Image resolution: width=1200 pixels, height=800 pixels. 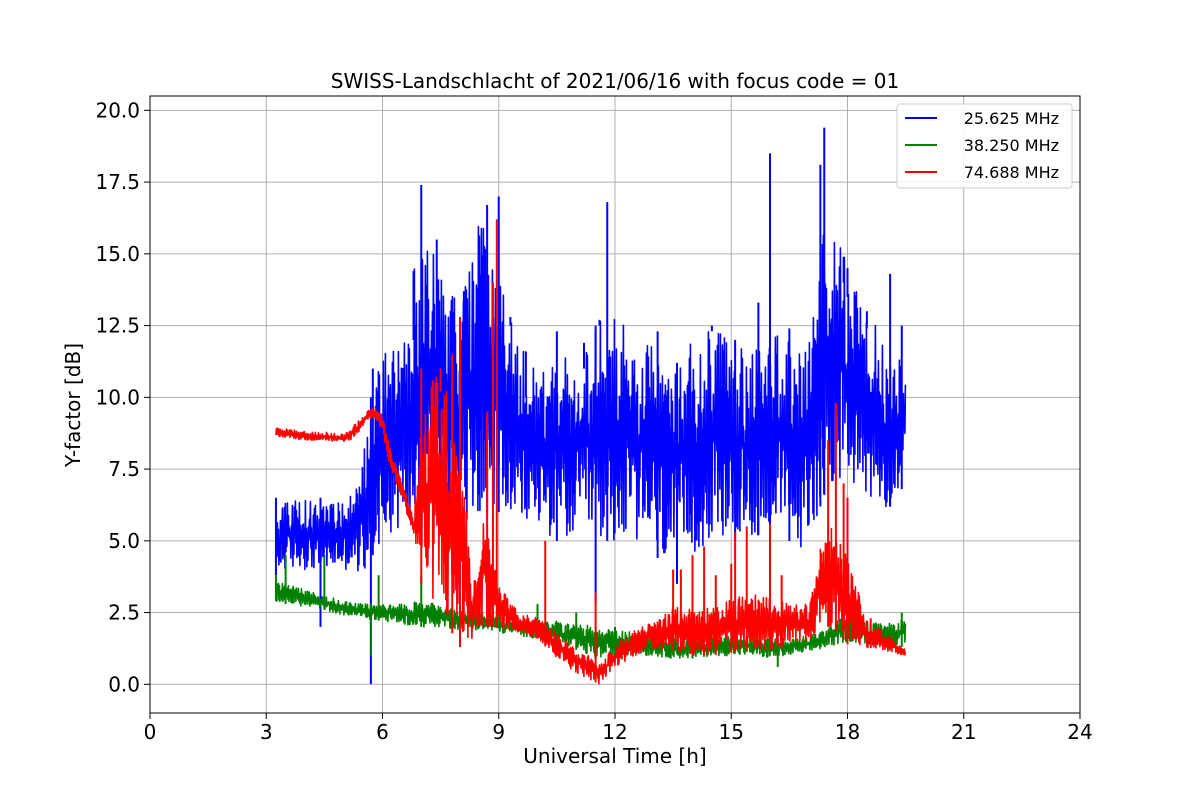 What do you see at coordinates (266, 732) in the screenshot?
I see `x-tick-label: 3` at bounding box center [266, 732].